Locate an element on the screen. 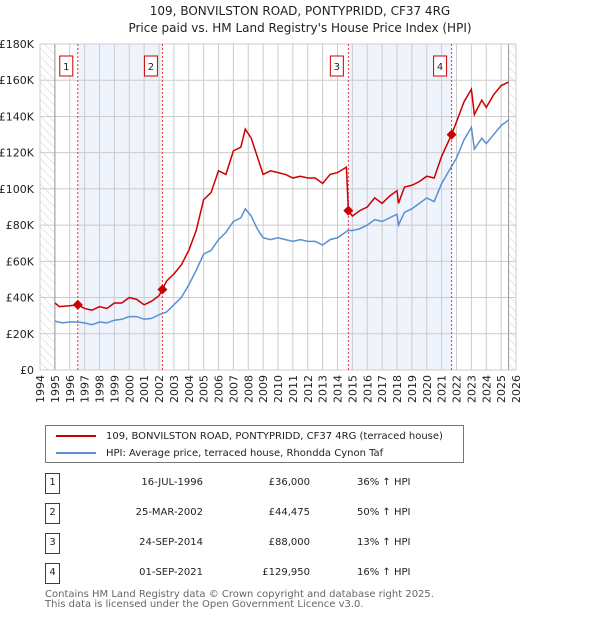 The width and height of the screenshot is (600, 620). y-tick-label: £180K is located at coordinates (17, 44).